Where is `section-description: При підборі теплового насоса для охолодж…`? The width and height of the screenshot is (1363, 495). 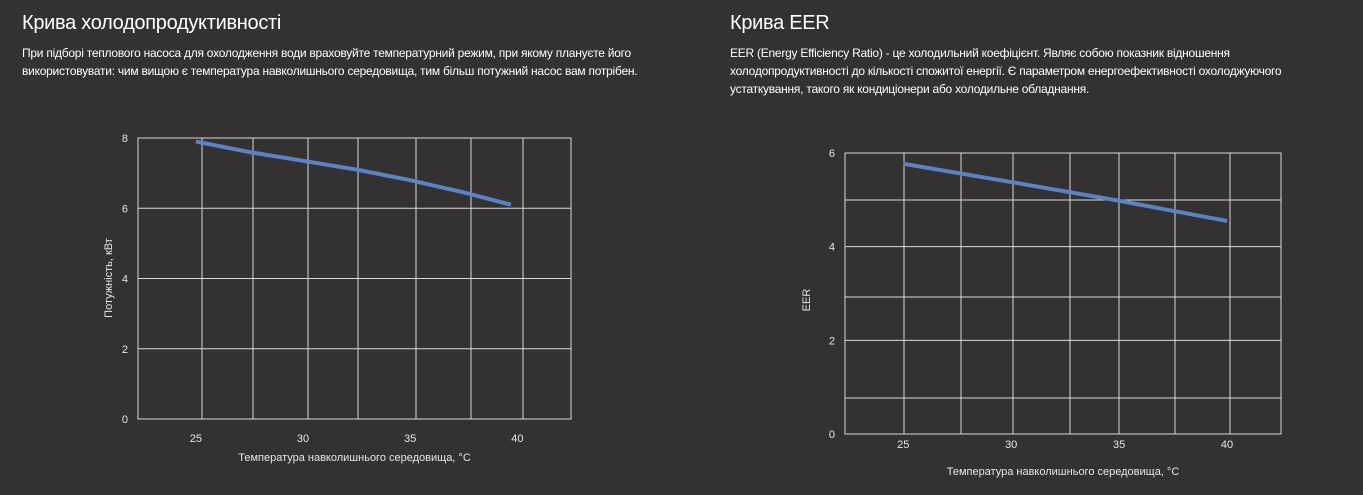
section-description: При підборі теплового насоса для охолодж… is located at coordinates (330, 62).